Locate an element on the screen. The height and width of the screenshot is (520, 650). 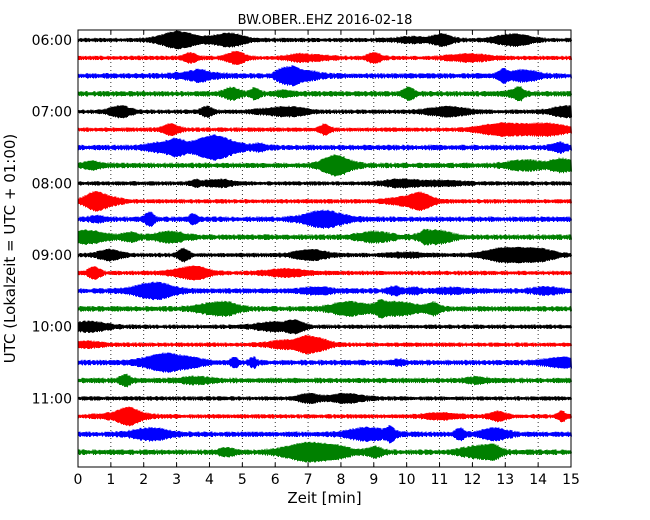
x-tick-label: 11 is located at coordinates (440, 480).